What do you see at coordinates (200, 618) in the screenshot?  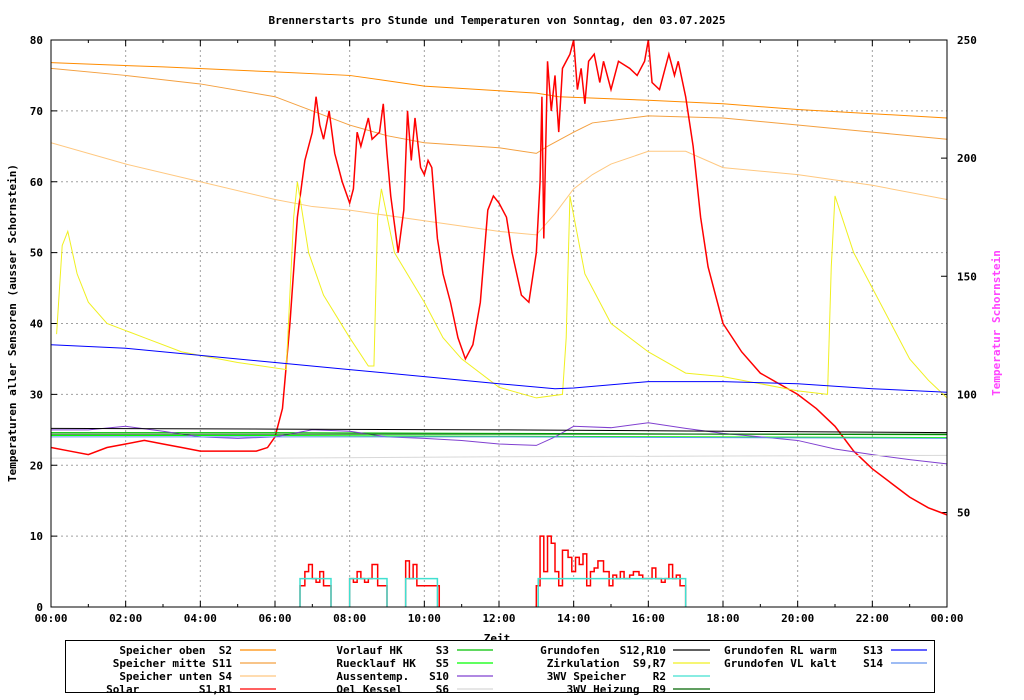 I see `x-tick-label: 04:00` at bounding box center [200, 618].